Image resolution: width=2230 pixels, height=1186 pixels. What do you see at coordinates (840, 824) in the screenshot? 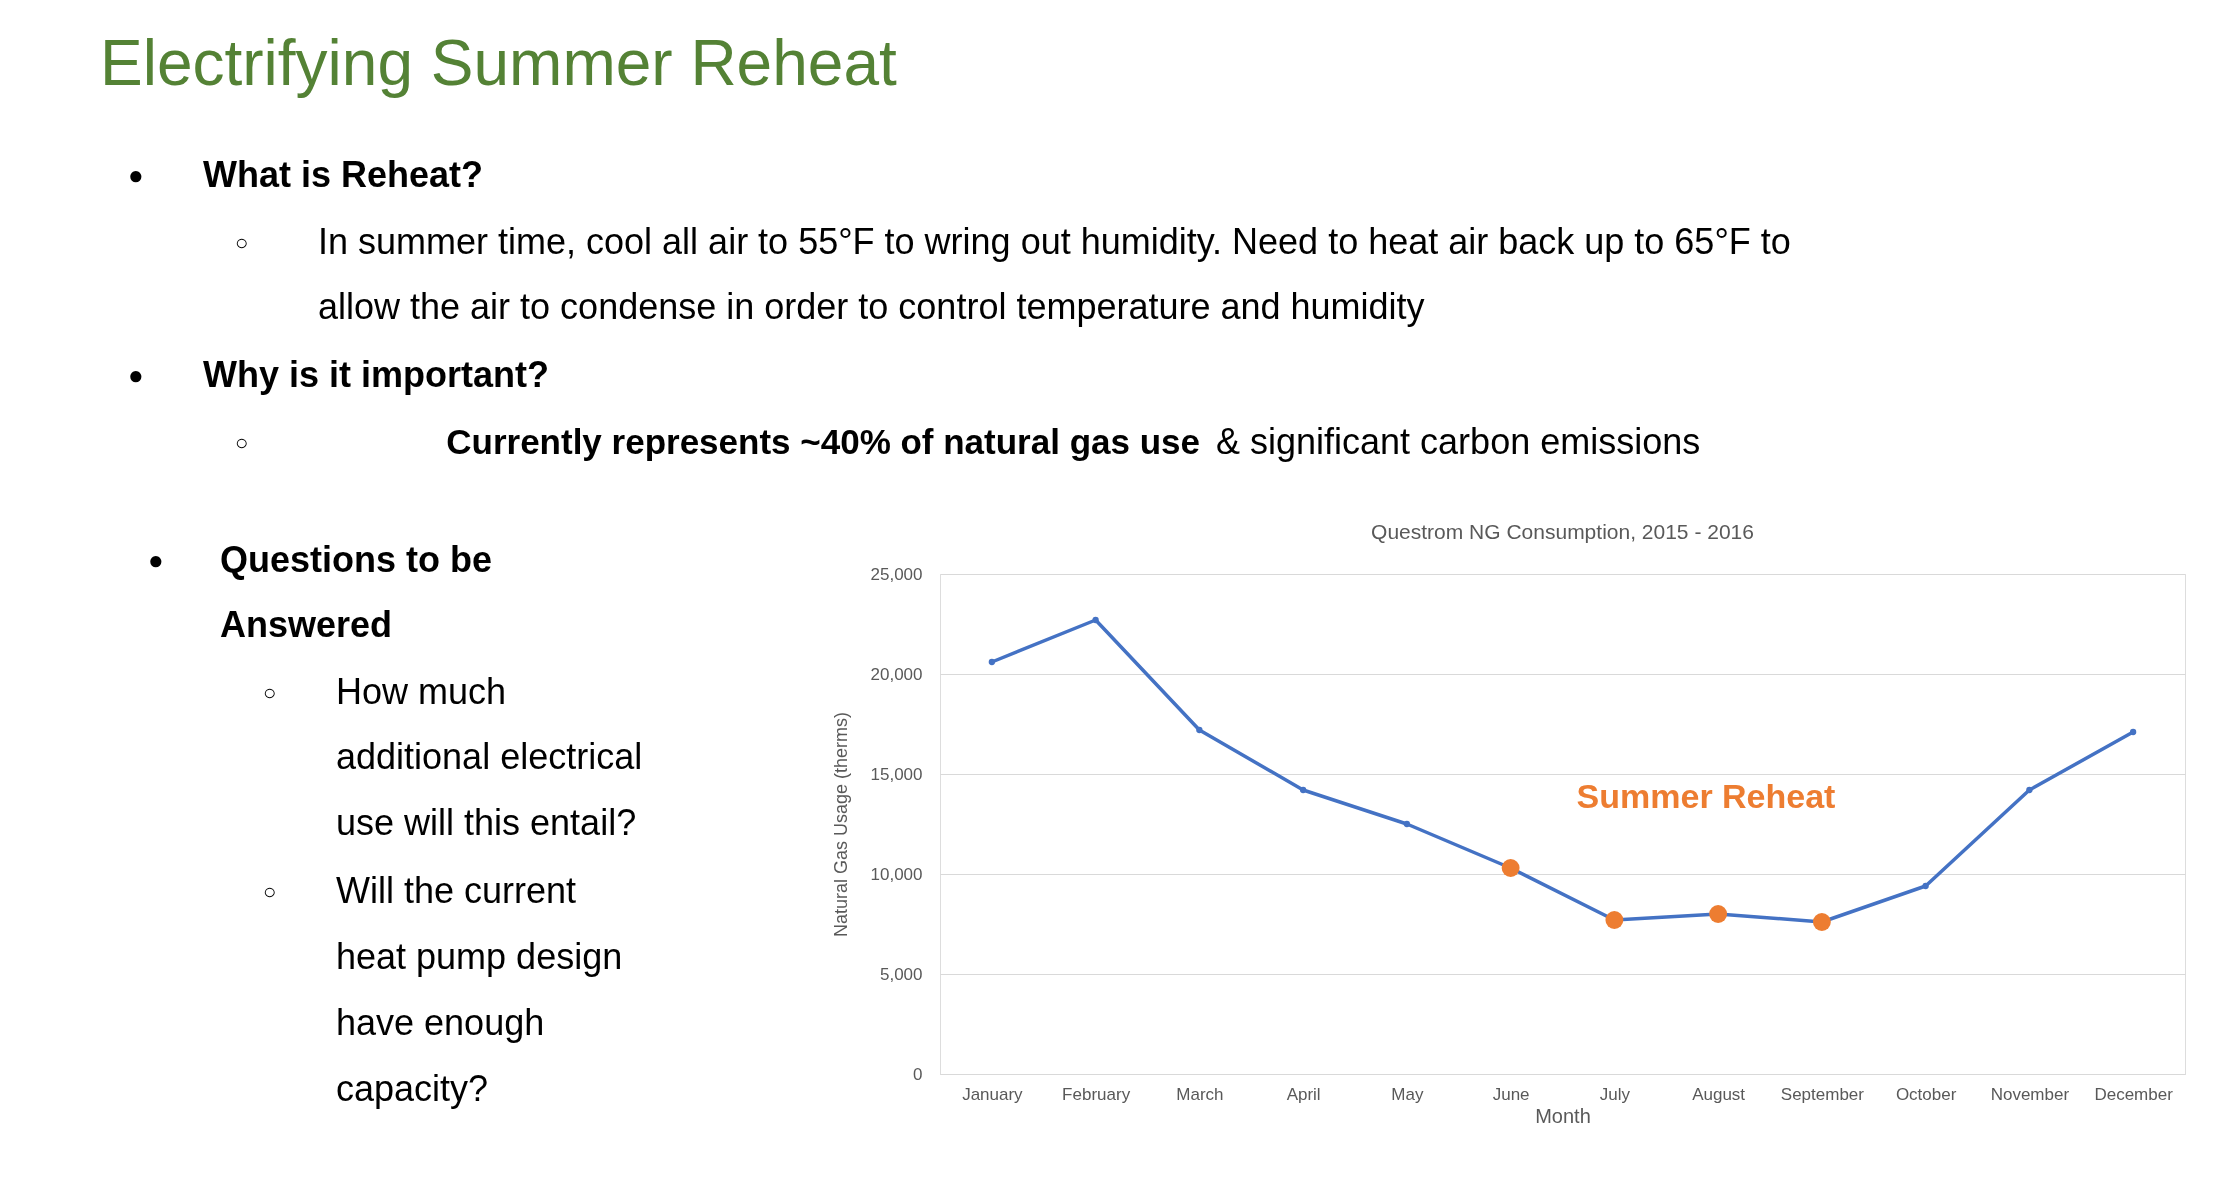
I see `y-axis-title: Natural Gas Usage (therms)` at bounding box center [840, 824].